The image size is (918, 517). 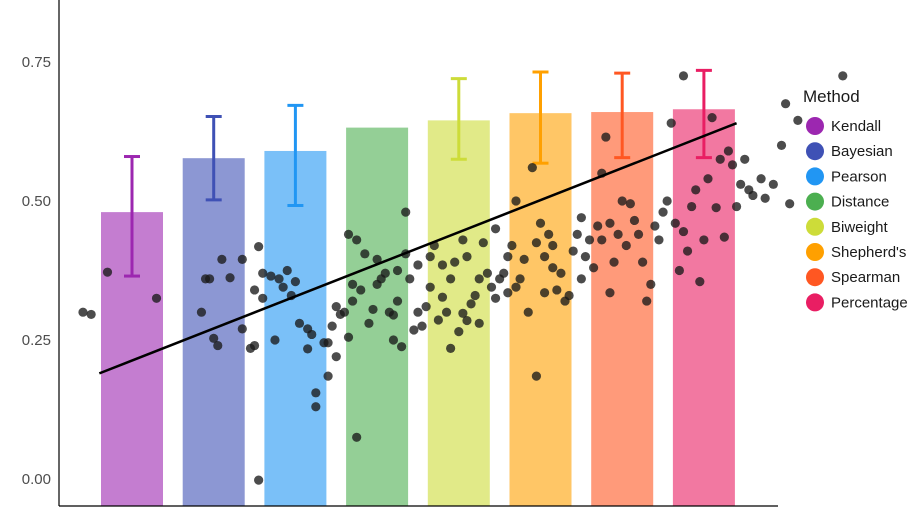 What do you see at coordinates (703, 114) in the screenshot?
I see `error-bar-percentage` at bounding box center [703, 114].